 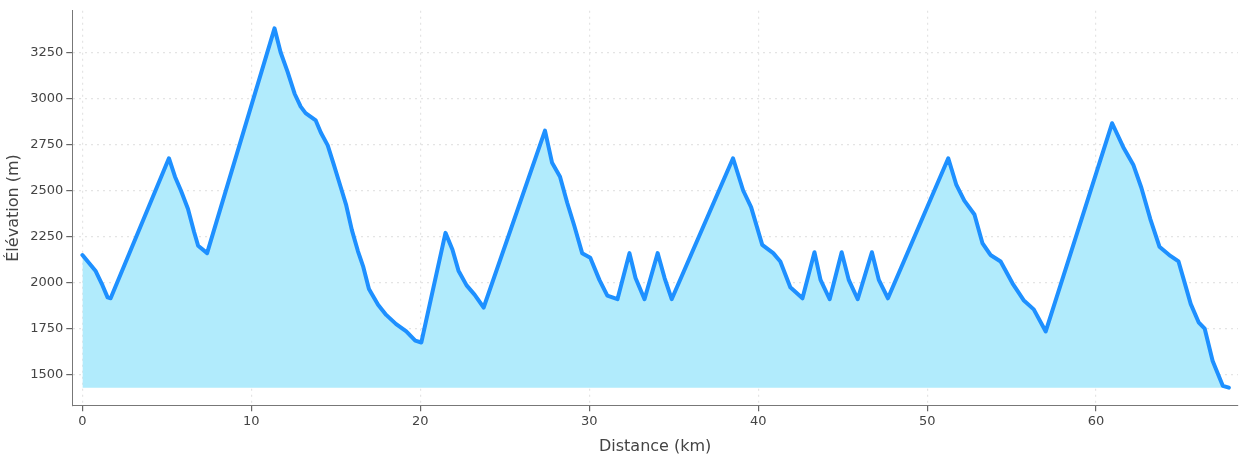 I want to click on x-tick-label: 60, so click(x=1096, y=421).